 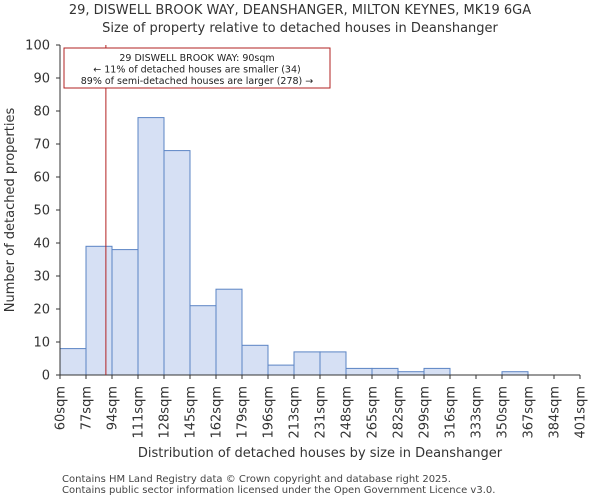 What do you see at coordinates (41, 112) in the screenshot?
I see `y-tick-label: 80` at bounding box center [41, 112].